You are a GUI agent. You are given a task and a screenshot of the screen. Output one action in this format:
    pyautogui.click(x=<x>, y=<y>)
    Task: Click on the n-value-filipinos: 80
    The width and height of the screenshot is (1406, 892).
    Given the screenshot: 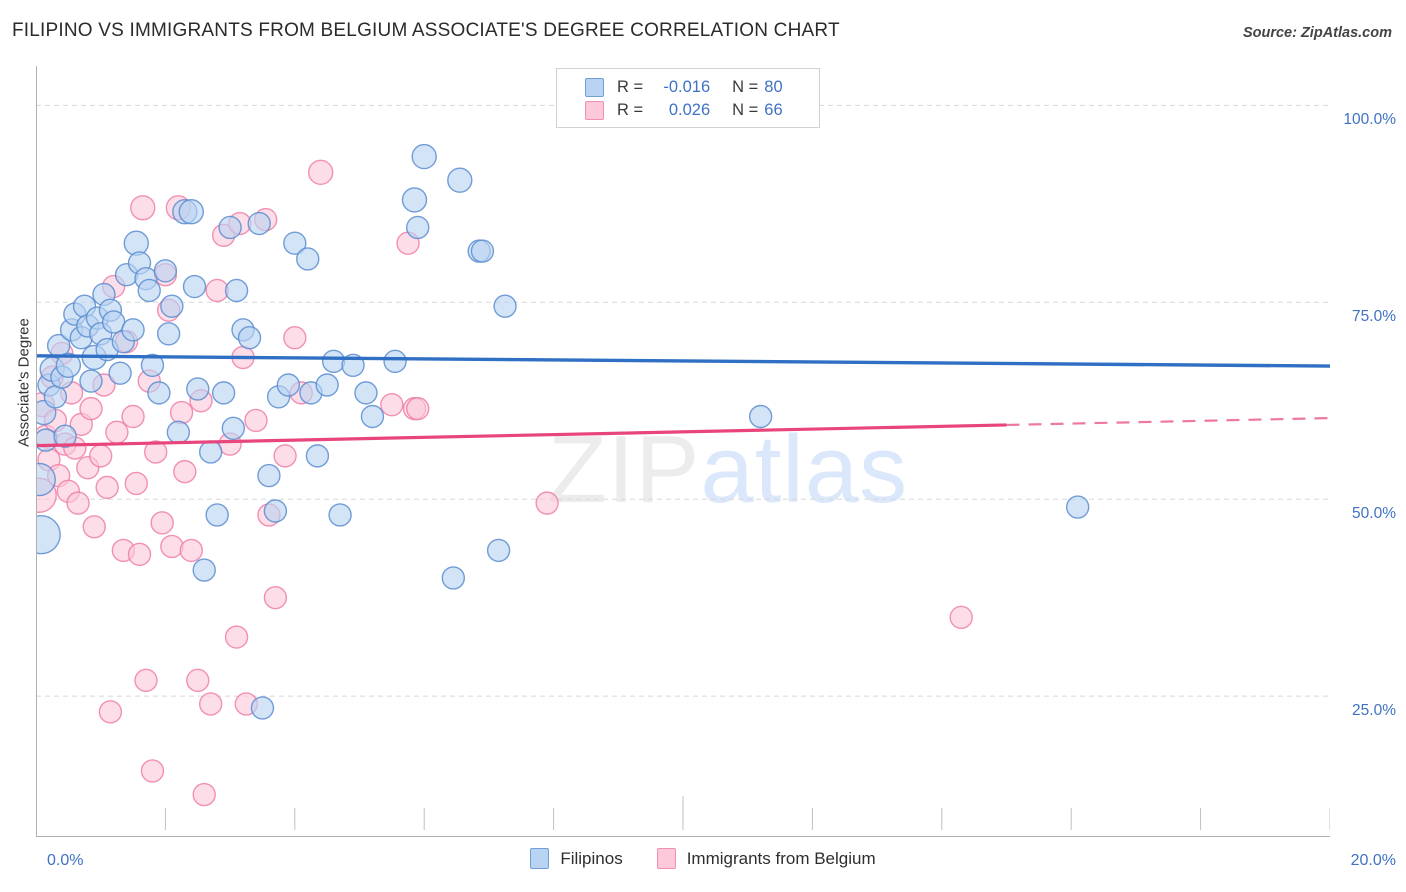 What is the action you would take?
    pyautogui.click(x=773, y=87)
    